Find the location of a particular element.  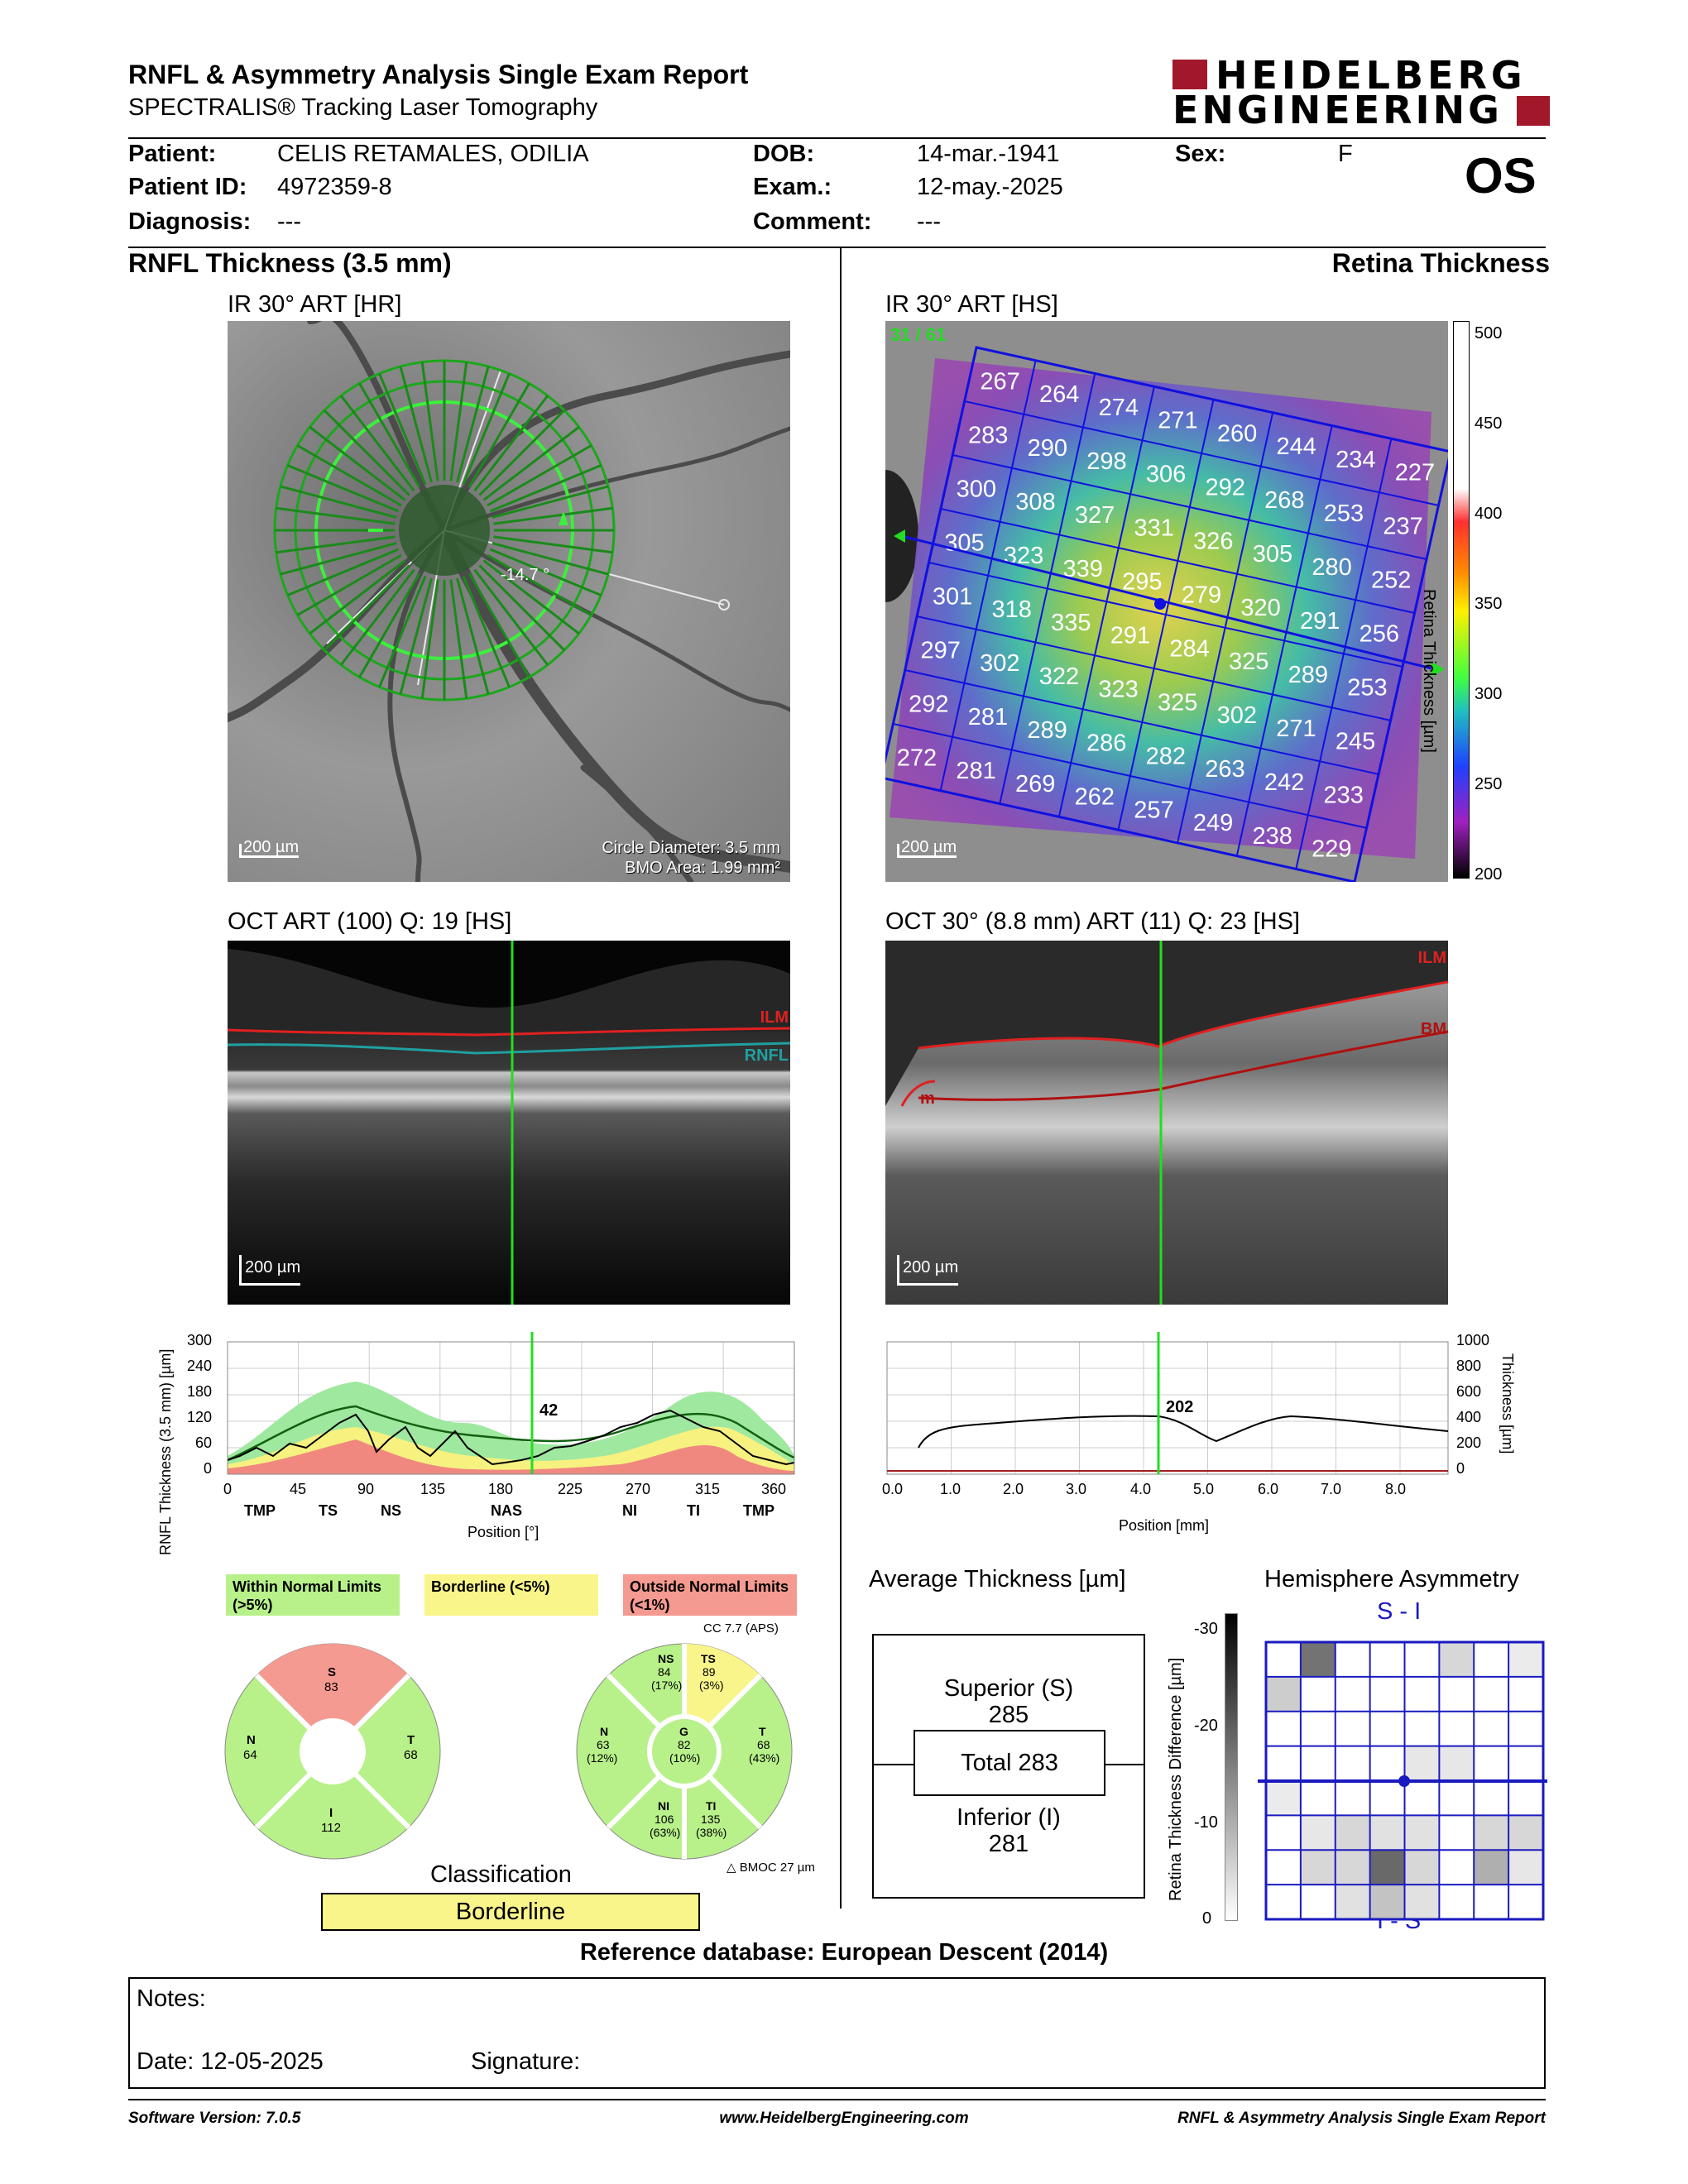

retina-marker-value: 202 is located at coordinates (1180, 1407).